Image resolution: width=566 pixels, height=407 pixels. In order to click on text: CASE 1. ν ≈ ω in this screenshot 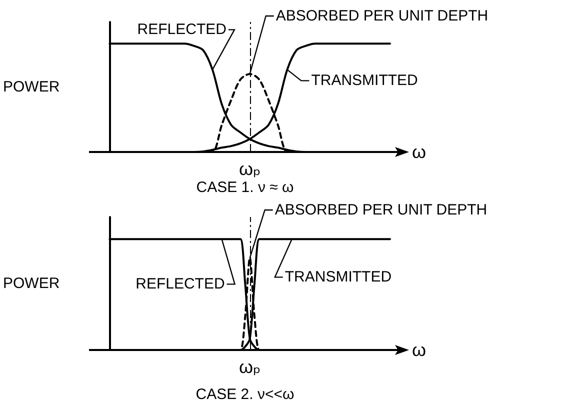, I will do `click(245, 187)`.